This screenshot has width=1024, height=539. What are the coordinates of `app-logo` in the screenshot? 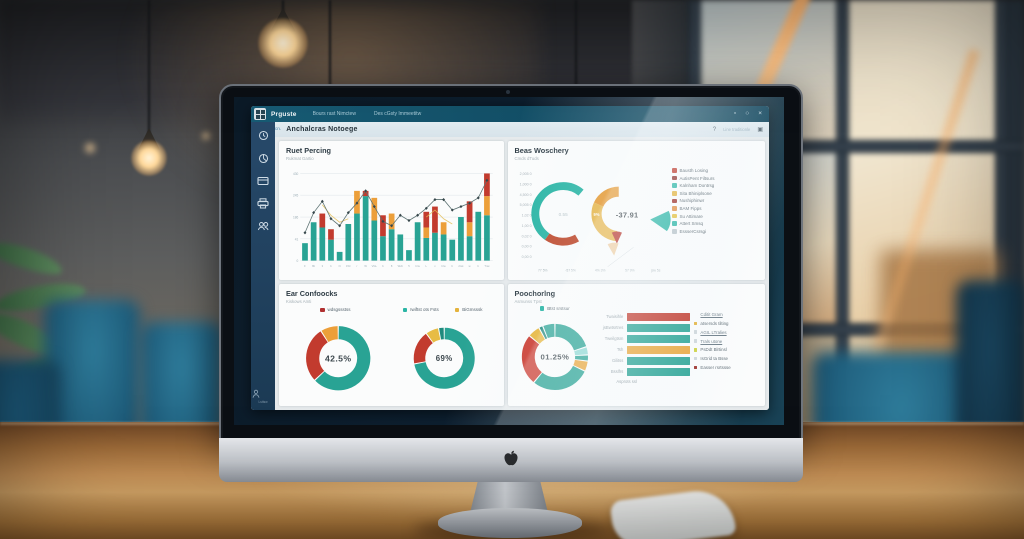 It's located at (260, 114).